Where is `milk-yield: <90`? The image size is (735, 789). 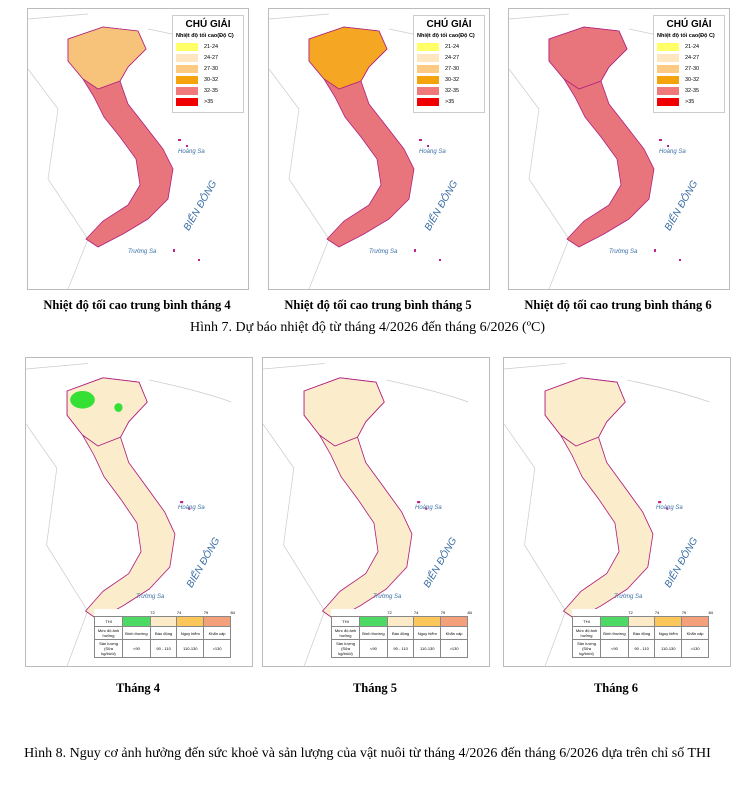
milk-yield: <90 is located at coordinates (373, 648).